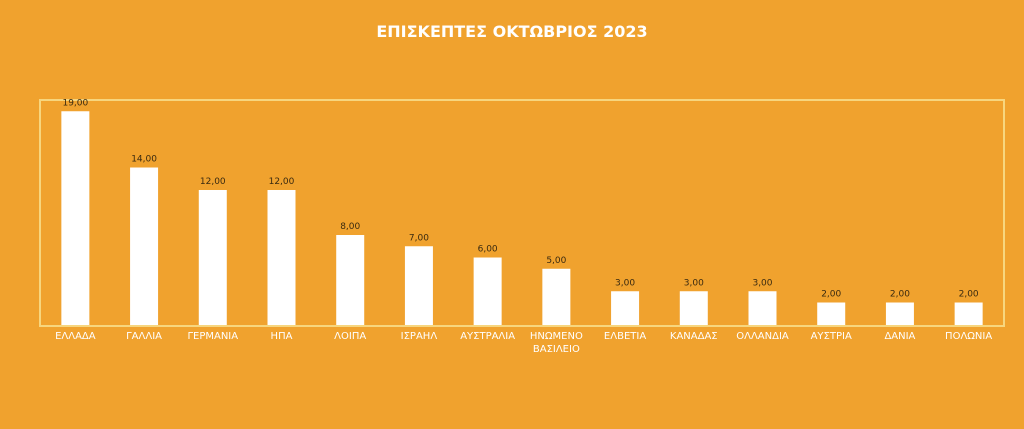 This screenshot has width=1024, height=429. I want to click on chart-title: ΕΠΙΣΚΕΠΤΕΣ ΟΚΤΩΒΡΙΟΣ 2023, so click(512, 31).